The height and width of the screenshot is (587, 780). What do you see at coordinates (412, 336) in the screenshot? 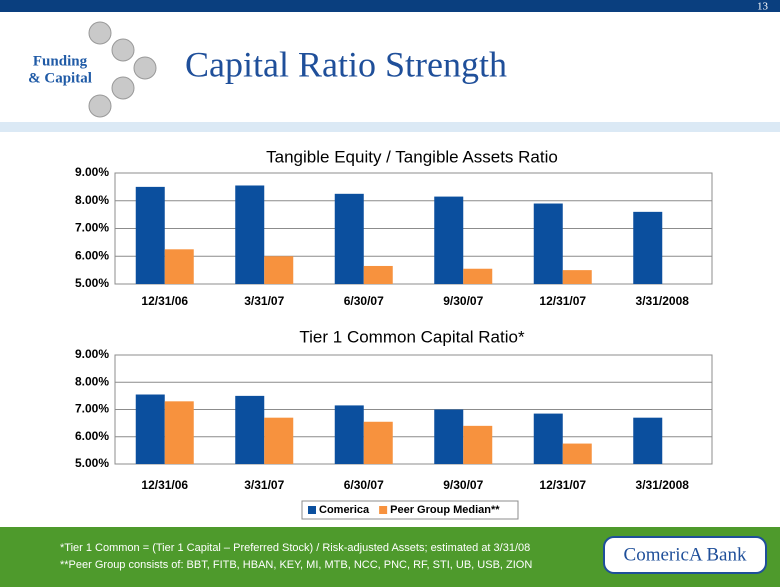
I see `chart-title: Tier 1 Common Capital Ratio*` at bounding box center [412, 336].